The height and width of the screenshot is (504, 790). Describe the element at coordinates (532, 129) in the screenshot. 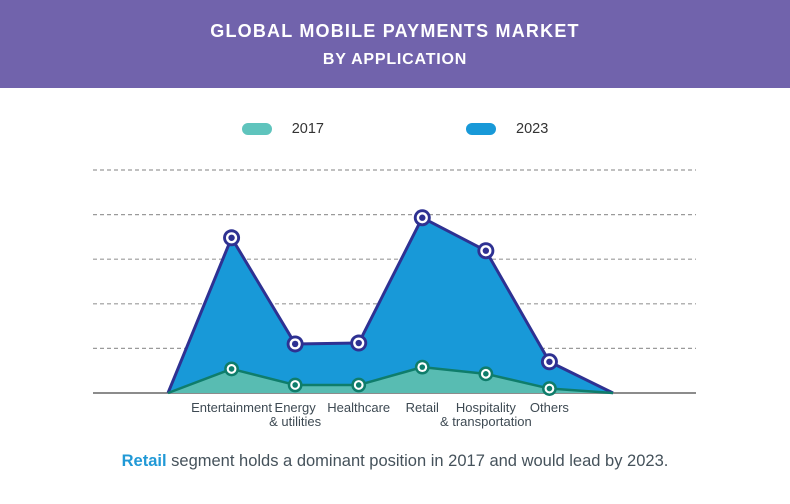

I see `legend-label-2023: 2023` at that location.